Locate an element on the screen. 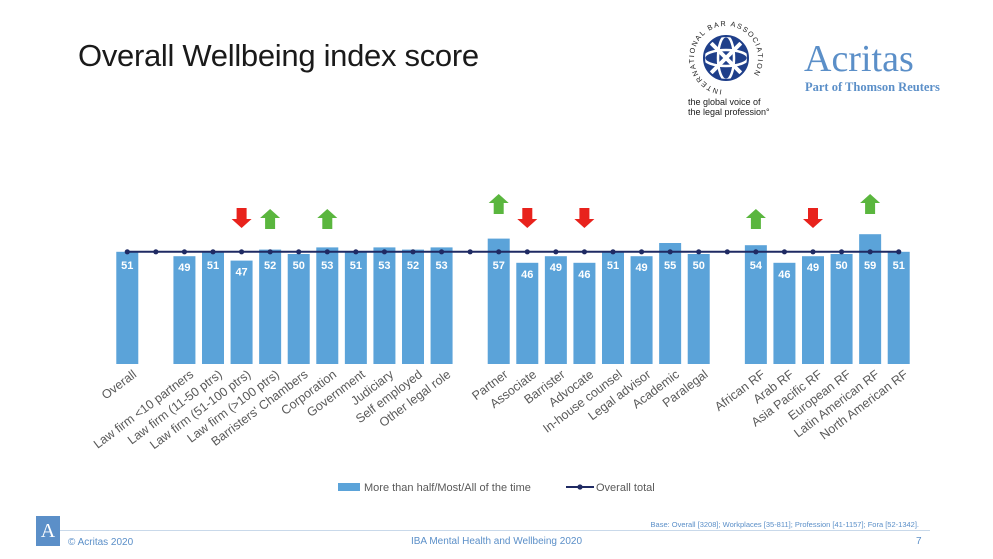 Image resolution: width=993 pixels, height=559 pixels. data-label-11: 53 is located at coordinates (441, 266).